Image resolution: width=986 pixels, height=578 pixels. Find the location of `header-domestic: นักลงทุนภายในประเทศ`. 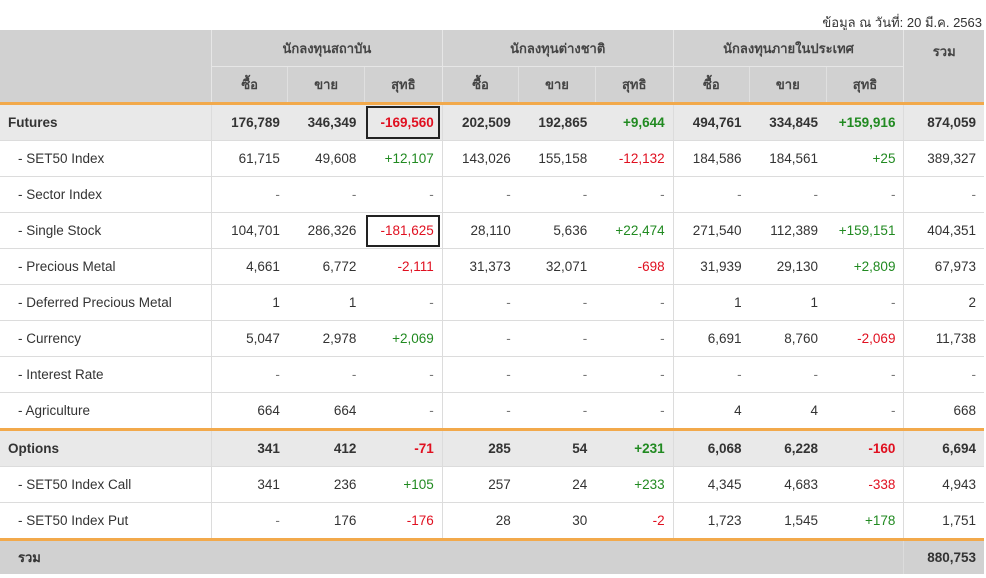

header-domestic: นักลงทุนภายในประเทศ is located at coordinates (788, 48).